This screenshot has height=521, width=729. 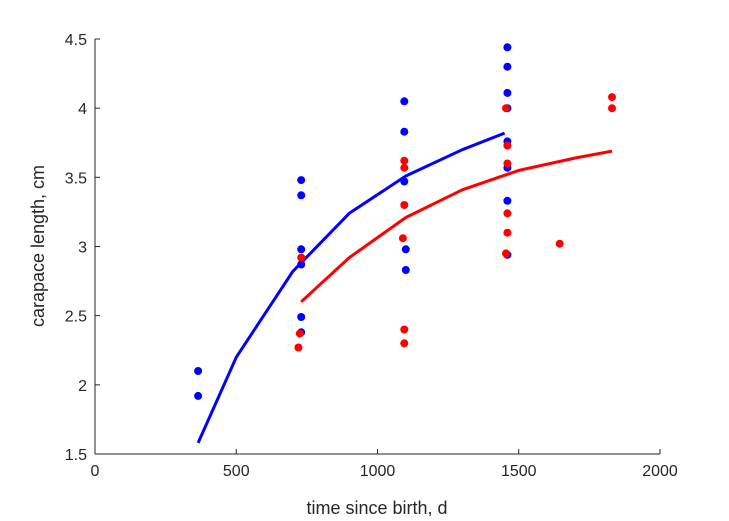 What do you see at coordinates (519, 471) in the screenshot?
I see `x-tick-label: 1500` at bounding box center [519, 471].